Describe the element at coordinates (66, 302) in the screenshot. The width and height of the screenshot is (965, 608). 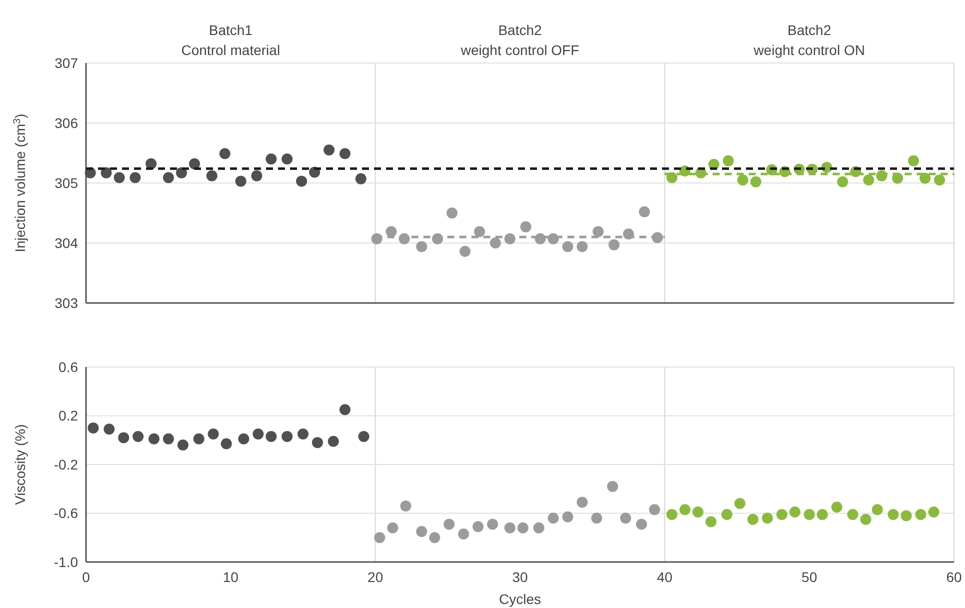
I see `y-tick-label: 303` at that location.